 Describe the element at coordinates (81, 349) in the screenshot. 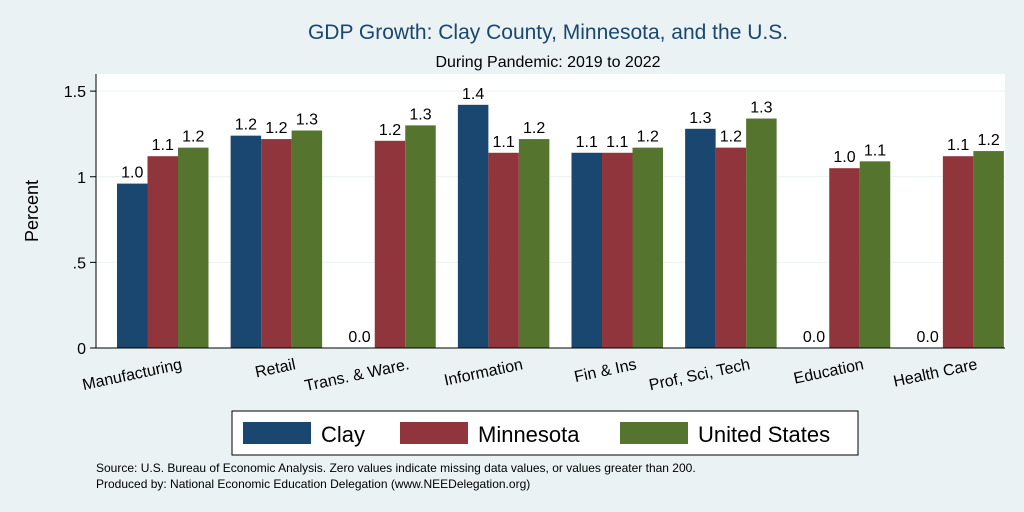

I see `y-tick-label: 0` at that location.